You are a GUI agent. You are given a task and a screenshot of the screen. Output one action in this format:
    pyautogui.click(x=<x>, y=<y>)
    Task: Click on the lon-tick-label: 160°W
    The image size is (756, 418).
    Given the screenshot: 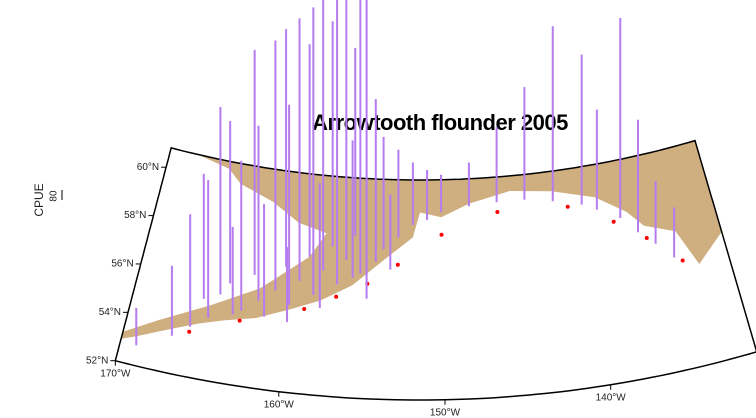 What is the action you would take?
    pyautogui.click(x=279, y=404)
    